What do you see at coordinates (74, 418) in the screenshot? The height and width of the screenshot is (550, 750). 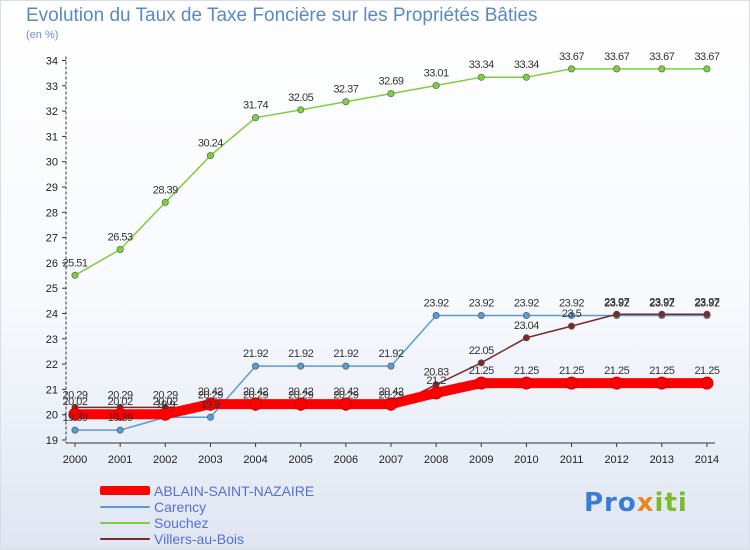 I see `data-label: 19.39` at bounding box center [74, 418].